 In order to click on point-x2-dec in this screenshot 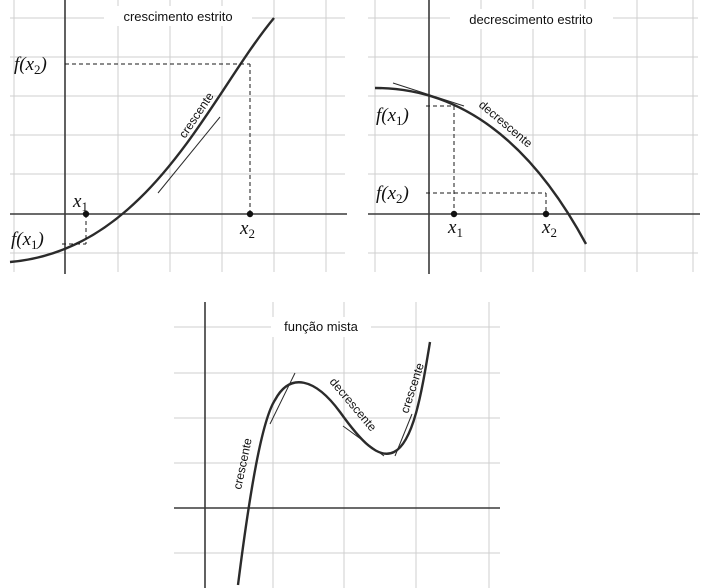, I will do `click(546, 214)`.